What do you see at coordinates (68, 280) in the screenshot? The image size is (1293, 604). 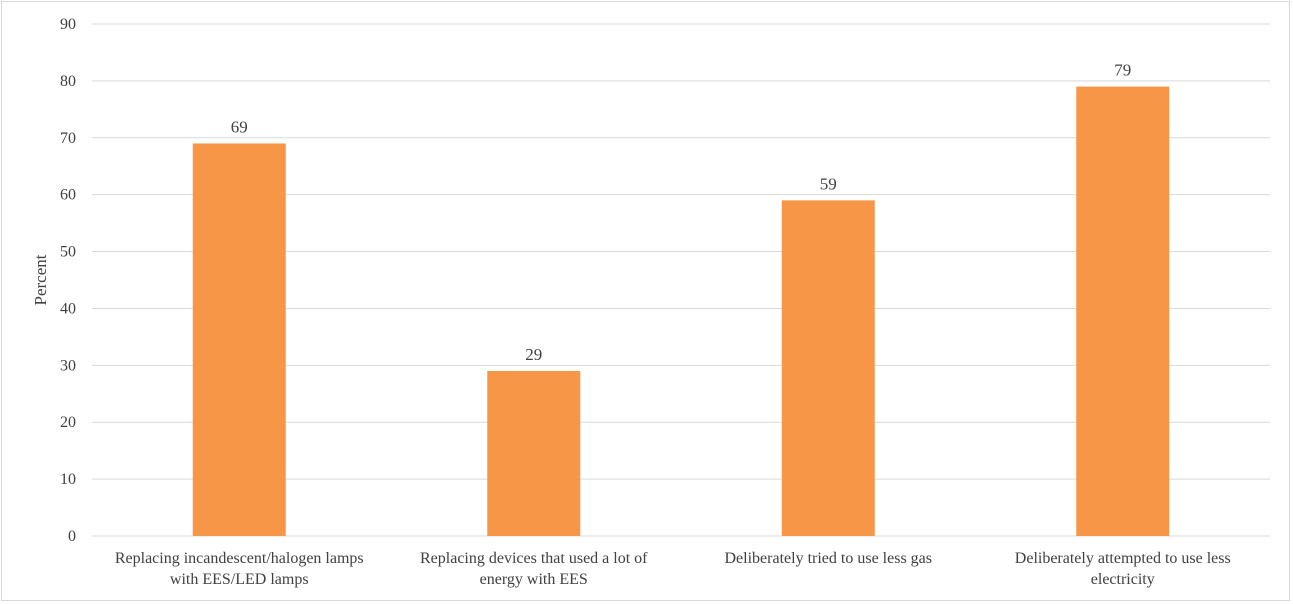 I see `y-axis-ticks: 0 10 20 30 40 50 60 70 80 90` at bounding box center [68, 280].